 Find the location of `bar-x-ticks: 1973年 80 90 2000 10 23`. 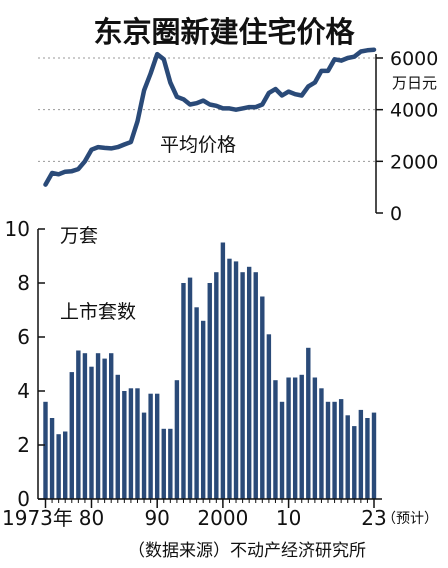

bar-x-ticks: 1973年 80 90 2000 10 23 is located at coordinates (194, 514).